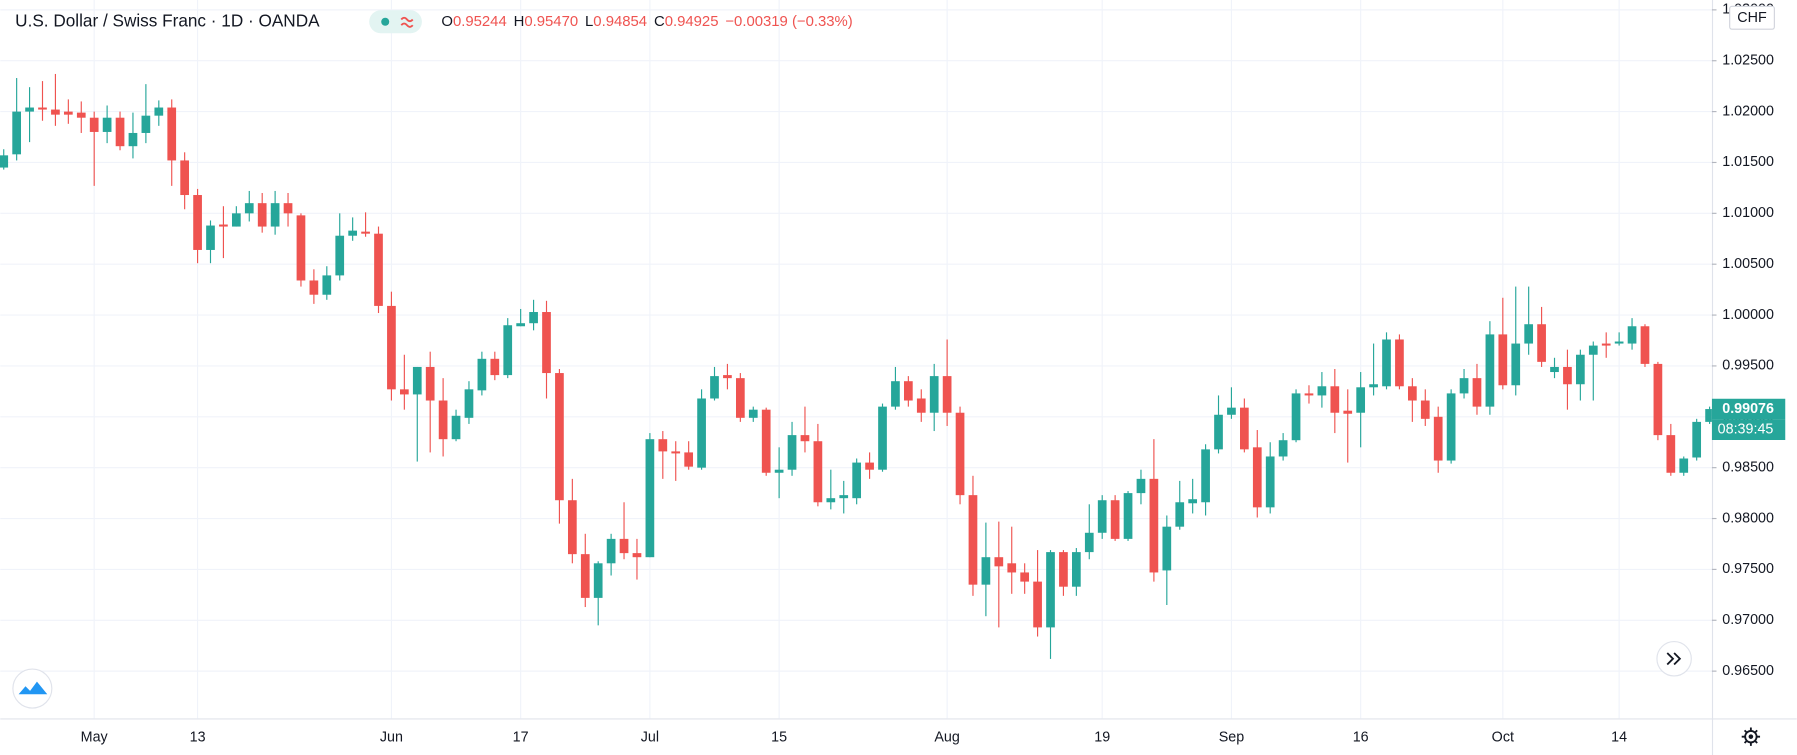 Image resolution: width=1797 pixels, height=755 pixels. Describe the element at coordinates (1748, 162) in the screenshot. I see `y-tick-label: 1.01500` at that location.